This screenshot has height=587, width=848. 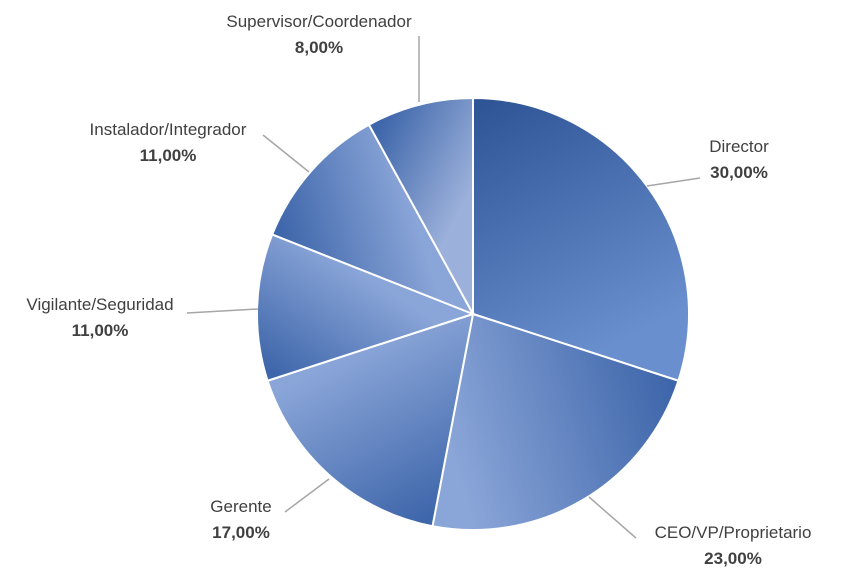 I want to click on slice-label-value: 30,00%, so click(x=739, y=172).